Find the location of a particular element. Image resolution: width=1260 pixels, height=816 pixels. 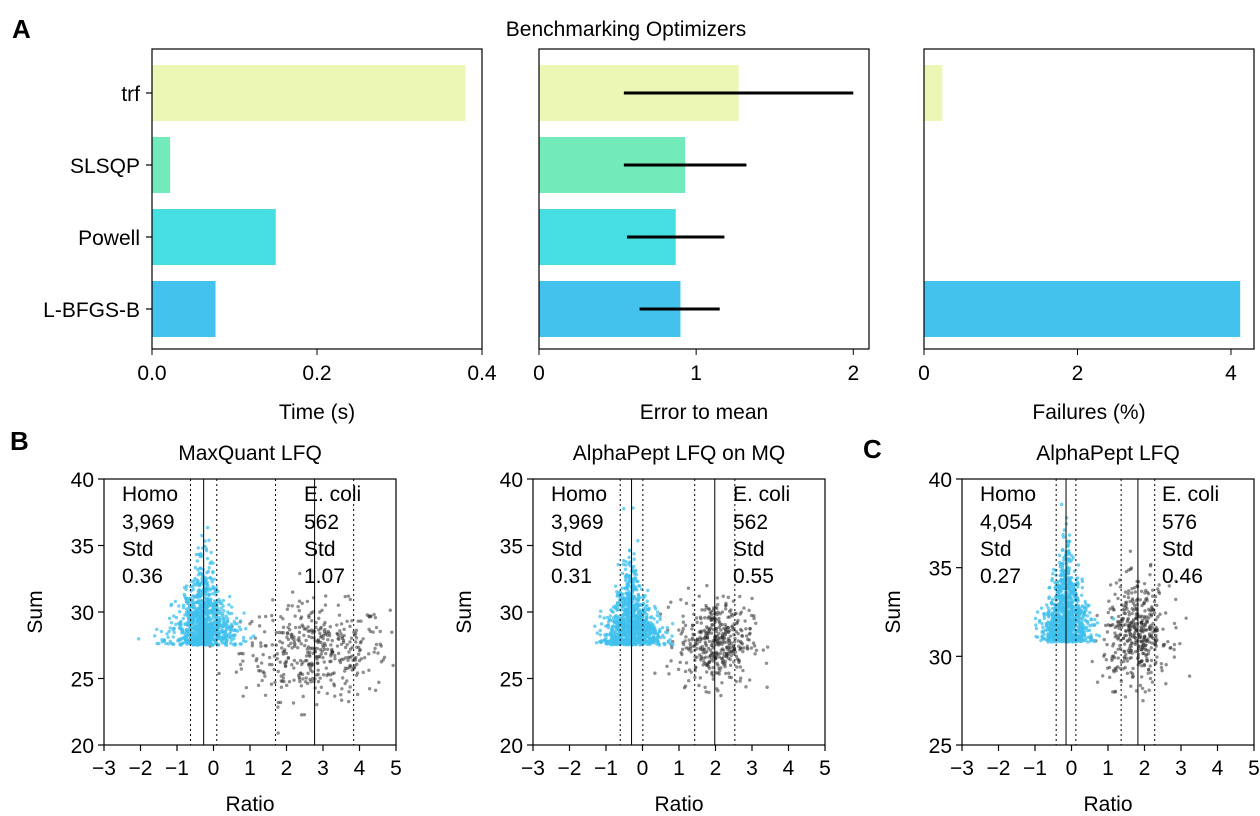

xtick-label: 5 is located at coordinates (1254, 768).